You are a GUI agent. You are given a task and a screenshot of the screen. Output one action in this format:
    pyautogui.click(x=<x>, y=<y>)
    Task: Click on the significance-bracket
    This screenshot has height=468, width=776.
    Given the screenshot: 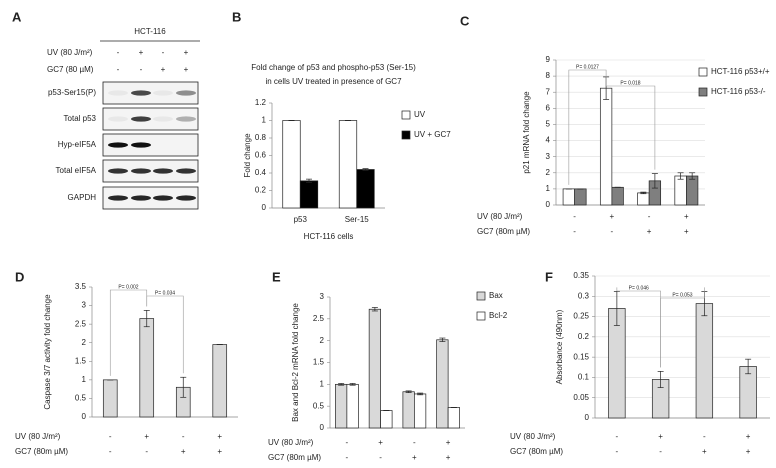 What is the action you would take?
    pyautogui.click(x=165, y=334)
    